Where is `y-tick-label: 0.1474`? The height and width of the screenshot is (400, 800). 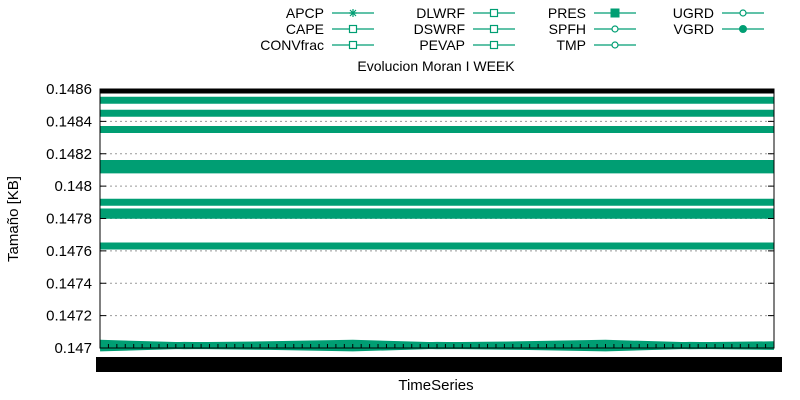 y-tick-label: 0.1474 is located at coordinates (69, 283).